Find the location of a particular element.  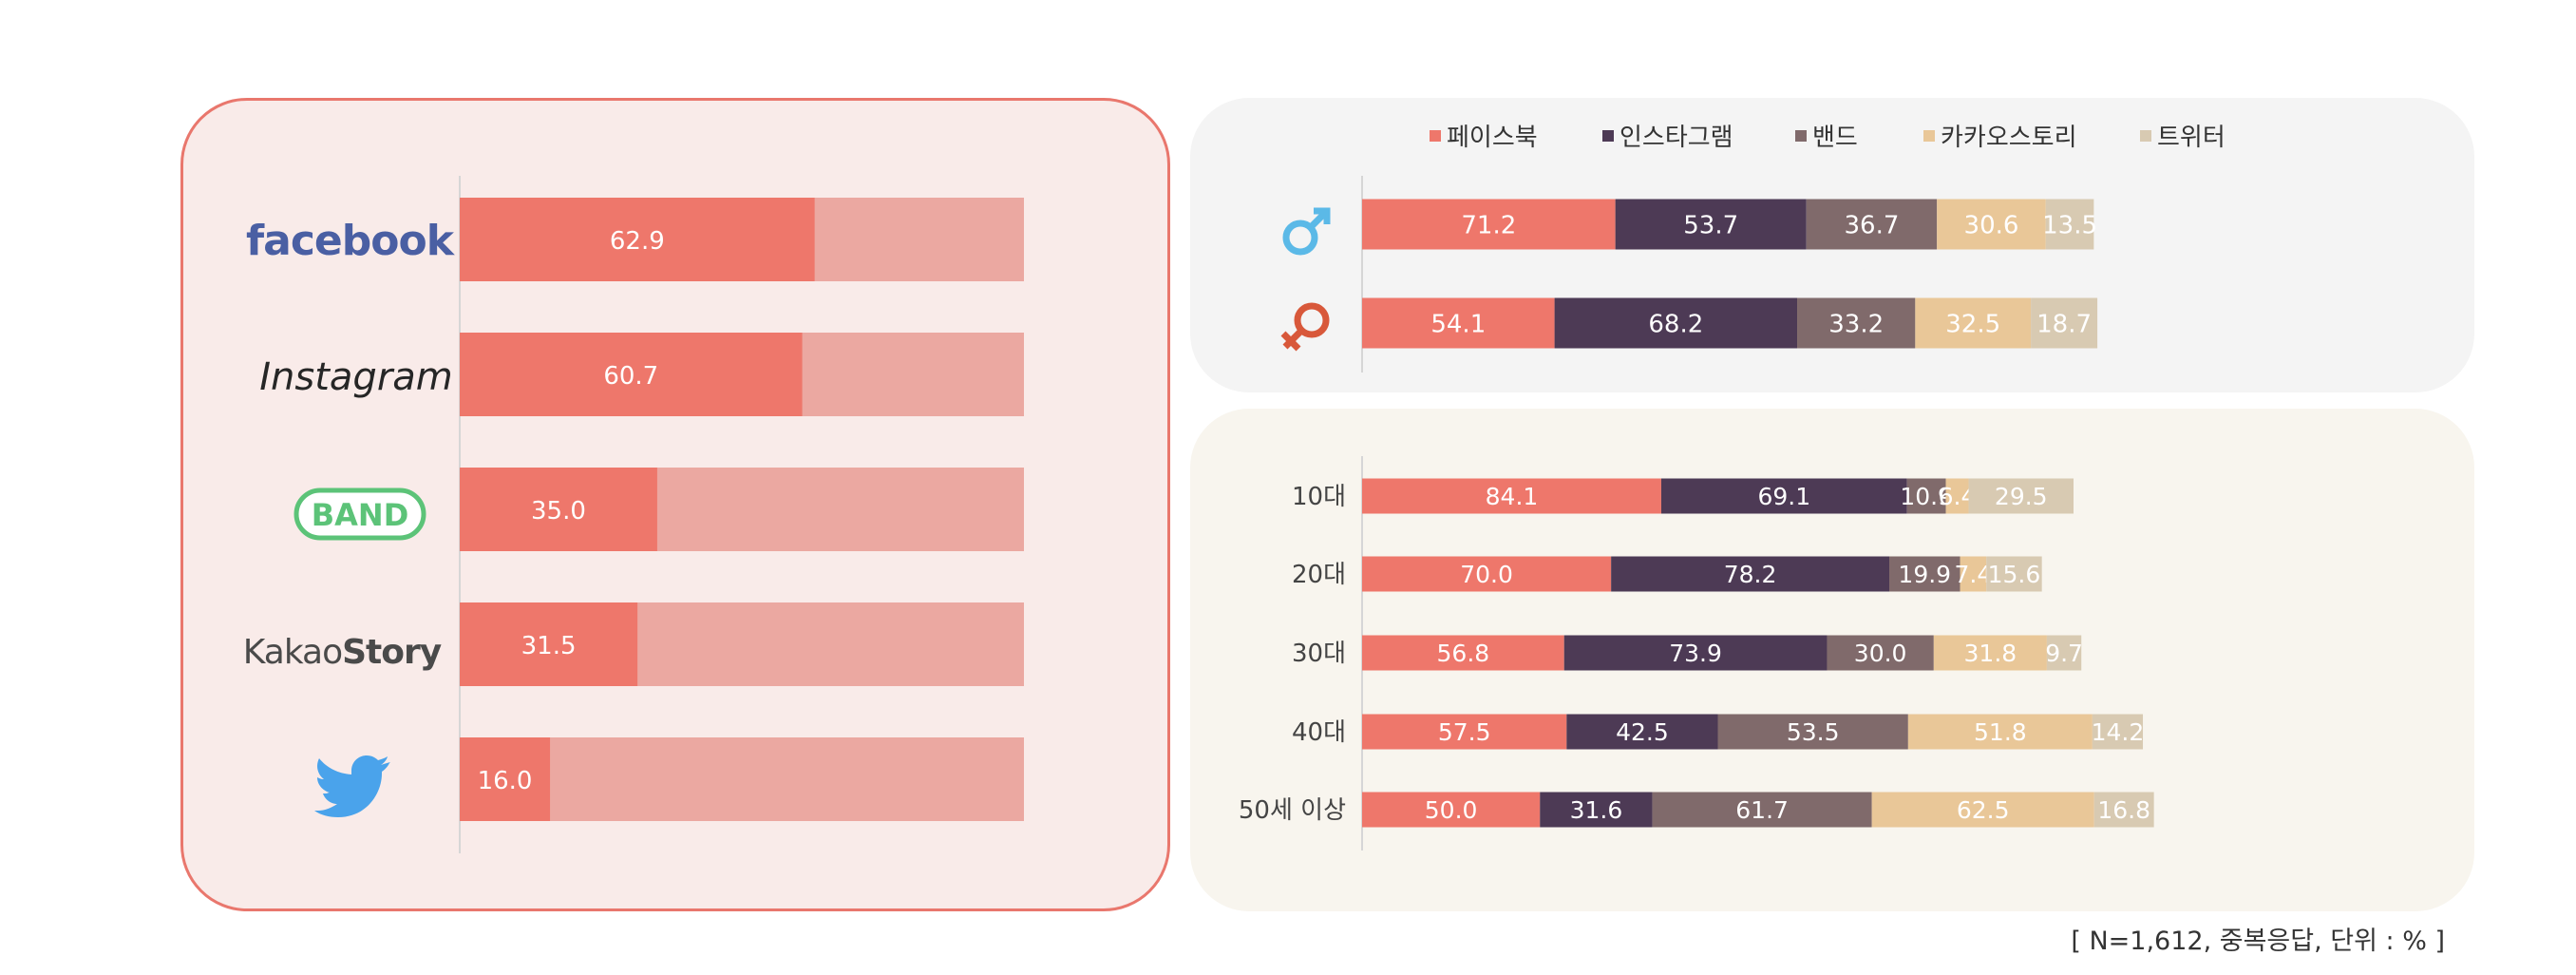

age-category-label: 30대 is located at coordinates (1319, 654).